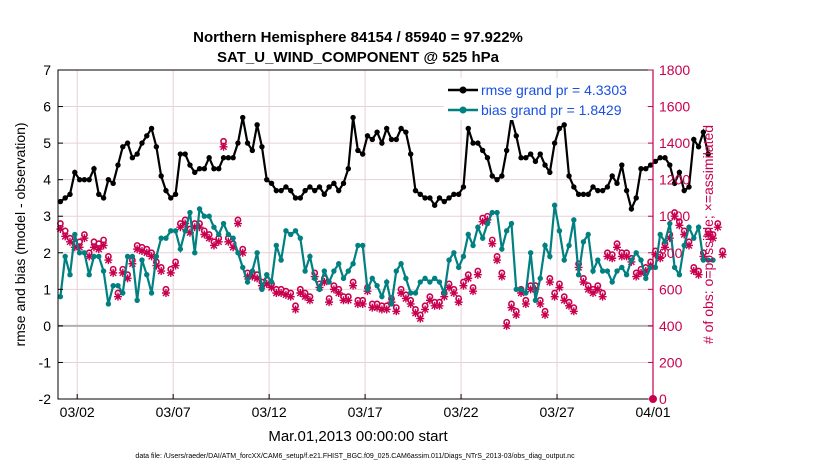  What do you see at coordinates (551, 110) in the screenshot?
I see `legend-entry-bias: bias grand pr = 1.8429` at bounding box center [551, 110].